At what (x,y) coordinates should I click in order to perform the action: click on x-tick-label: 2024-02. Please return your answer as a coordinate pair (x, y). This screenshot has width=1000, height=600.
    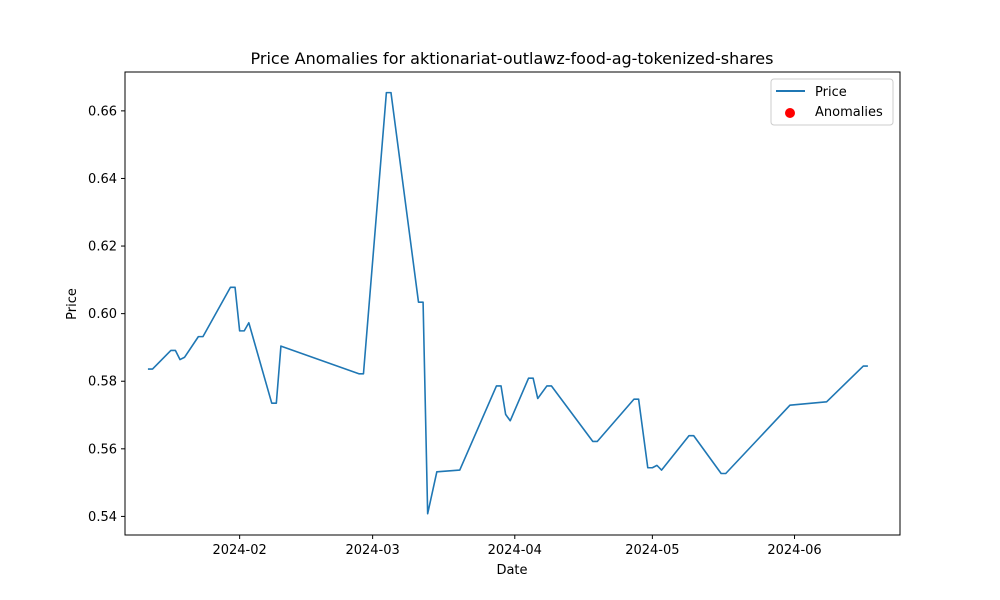
    Looking at the image, I should click on (239, 550).